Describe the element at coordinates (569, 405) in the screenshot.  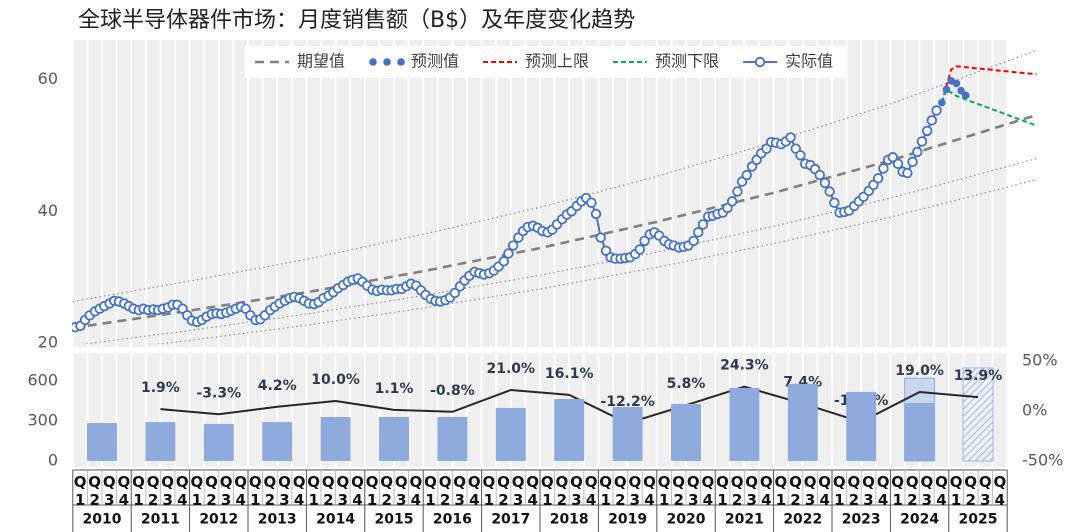
I see `yoy-line` at that location.